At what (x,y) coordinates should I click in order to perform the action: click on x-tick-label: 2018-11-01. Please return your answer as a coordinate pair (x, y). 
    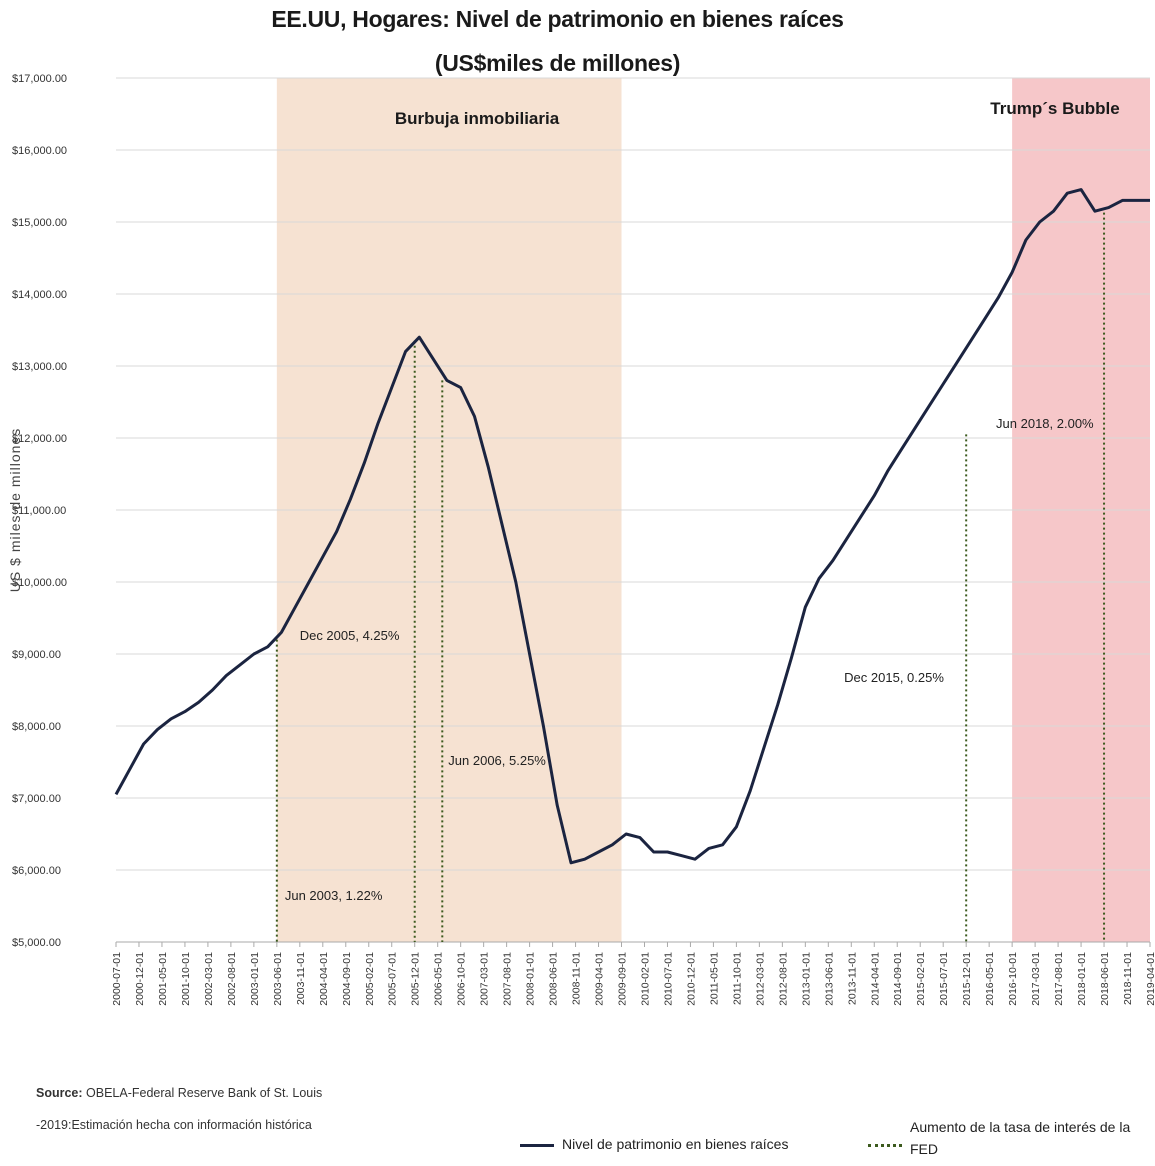
    Looking at the image, I should click on (1128, 978).